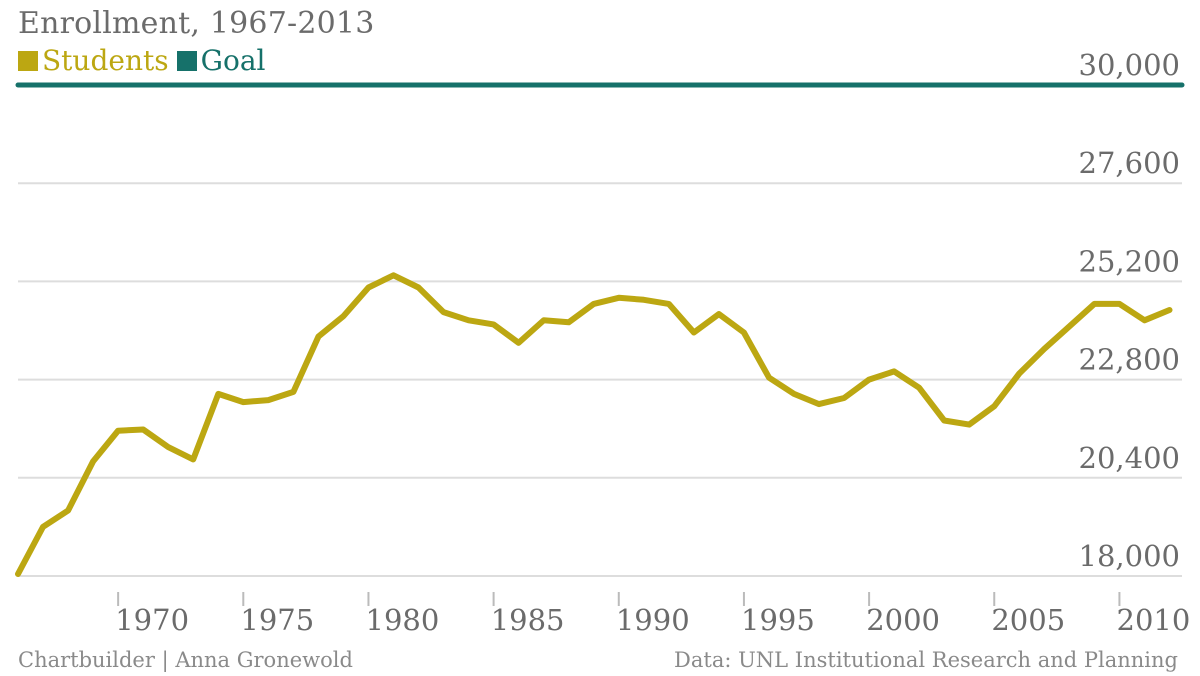 This screenshot has width=1200, height=676. I want to click on y-tick-label: 22,800, so click(1129, 360).